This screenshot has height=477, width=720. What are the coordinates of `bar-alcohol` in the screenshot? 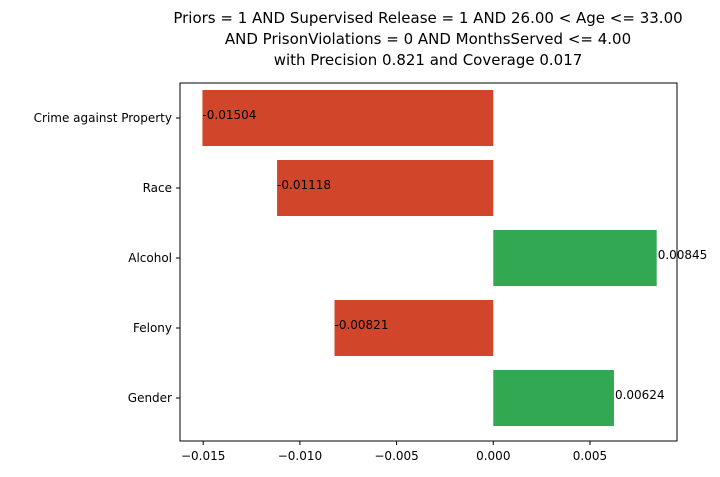 It's located at (575, 258).